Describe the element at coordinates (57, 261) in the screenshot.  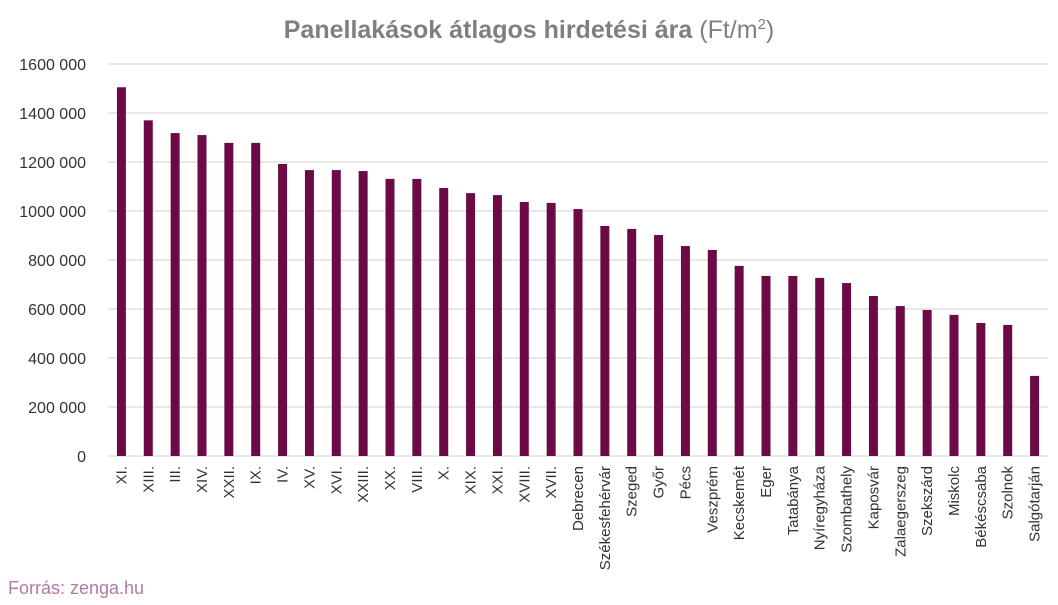
I see `y-tick-label: 800 000` at that location.